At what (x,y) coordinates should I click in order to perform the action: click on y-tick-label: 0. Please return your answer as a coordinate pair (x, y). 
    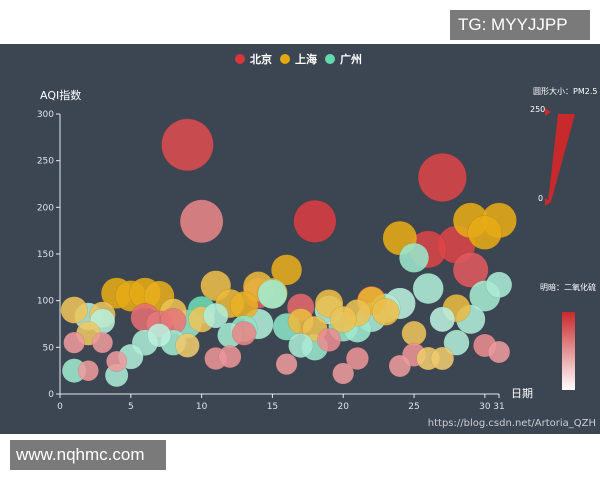
    Looking at the image, I should click on (51, 395).